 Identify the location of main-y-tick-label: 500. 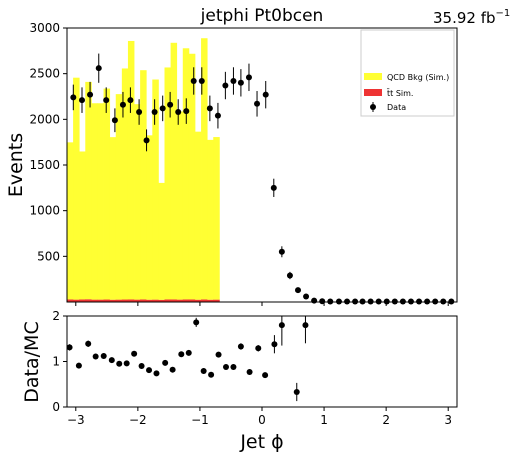
(48, 256).